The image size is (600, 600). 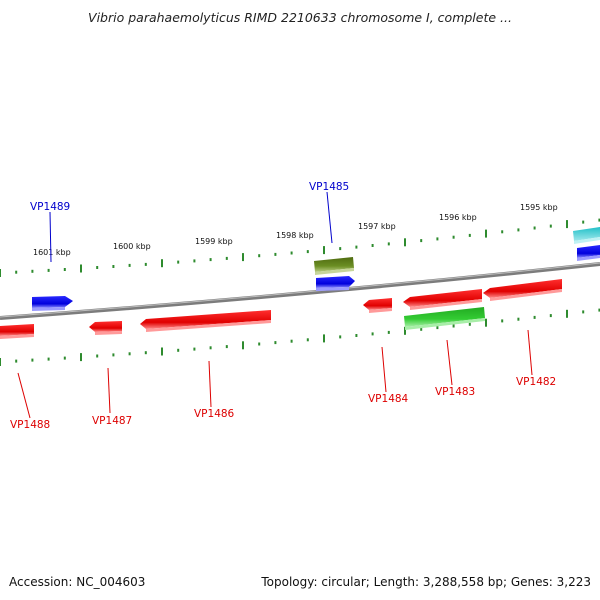 I want to click on ruler-label-1595: 1595 kbp, so click(x=539, y=207).